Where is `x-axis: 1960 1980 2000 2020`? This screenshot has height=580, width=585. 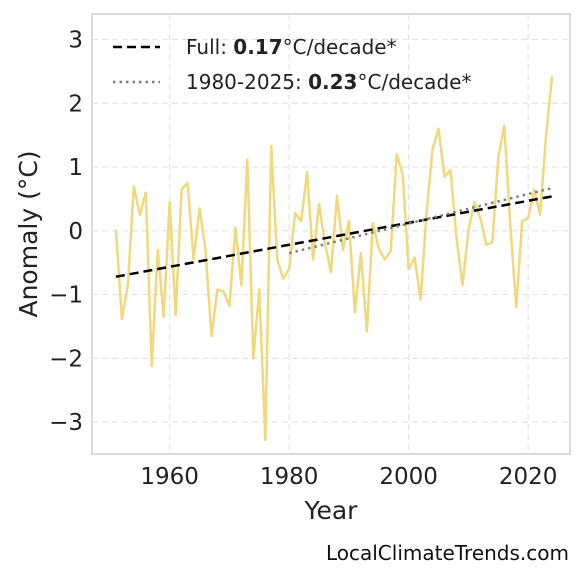
x-axis: 1960 1980 2000 2020 is located at coordinates (348, 477).